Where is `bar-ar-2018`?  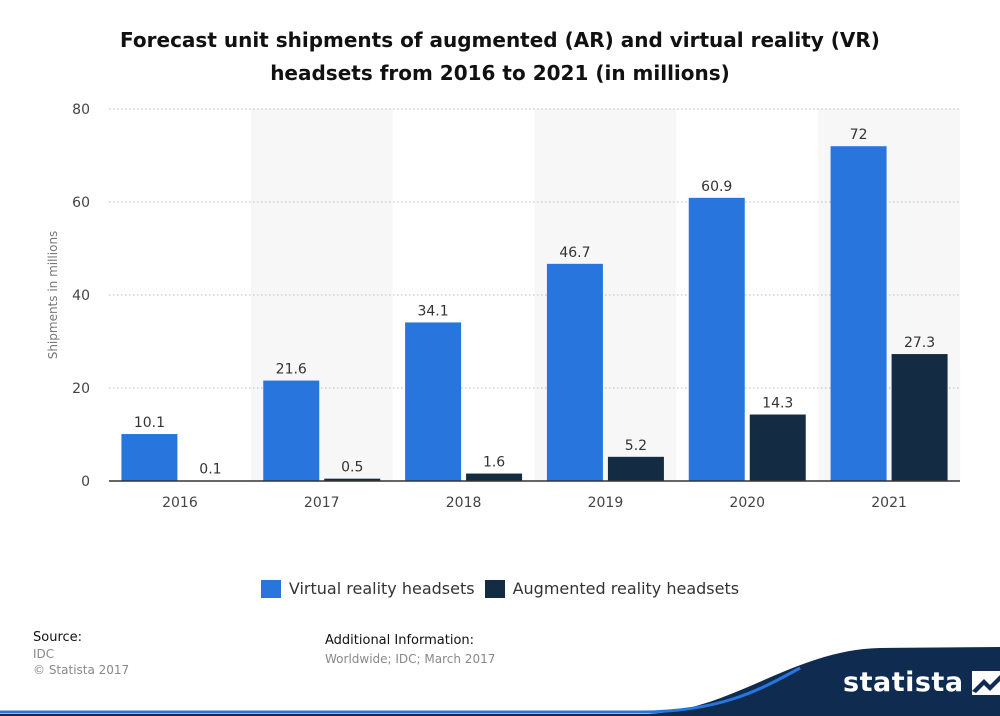 bar-ar-2018 is located at coordinates (494, 477).